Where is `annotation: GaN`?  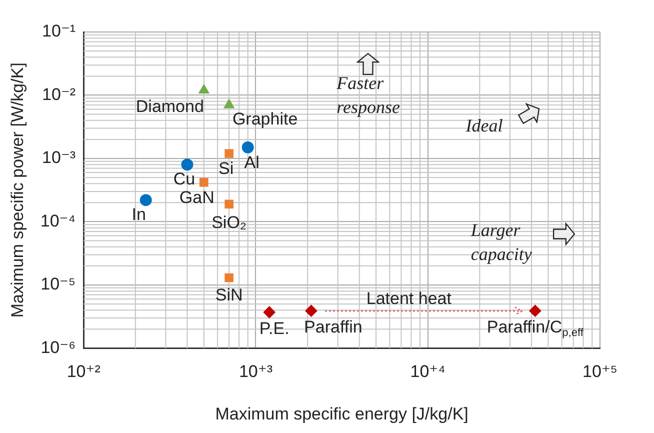
annotation: GaN is located at coordinates (196, 197).